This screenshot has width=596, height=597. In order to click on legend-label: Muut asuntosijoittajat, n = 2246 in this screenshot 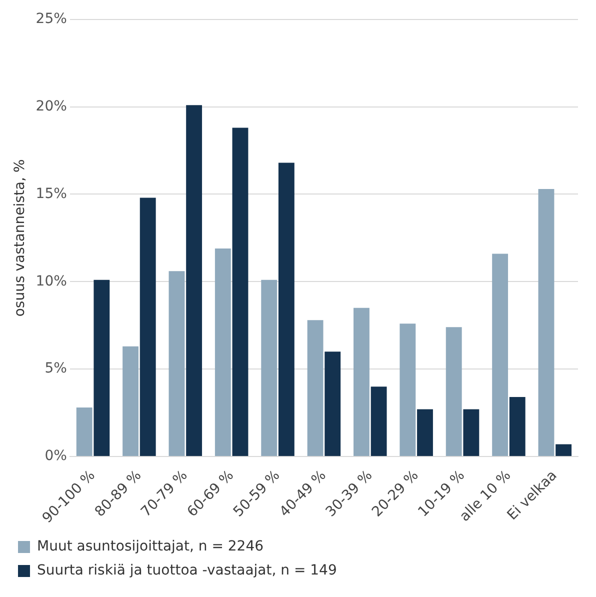, I will do `click(150, 546)`.